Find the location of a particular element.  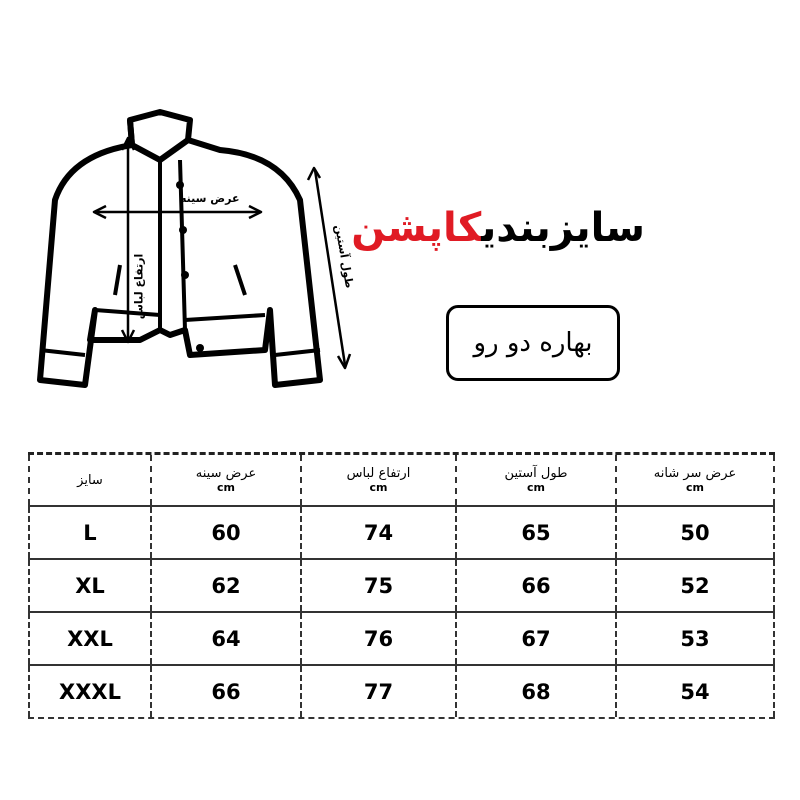

header-cell: طول آستین cm is located at coordinates (535, 480).